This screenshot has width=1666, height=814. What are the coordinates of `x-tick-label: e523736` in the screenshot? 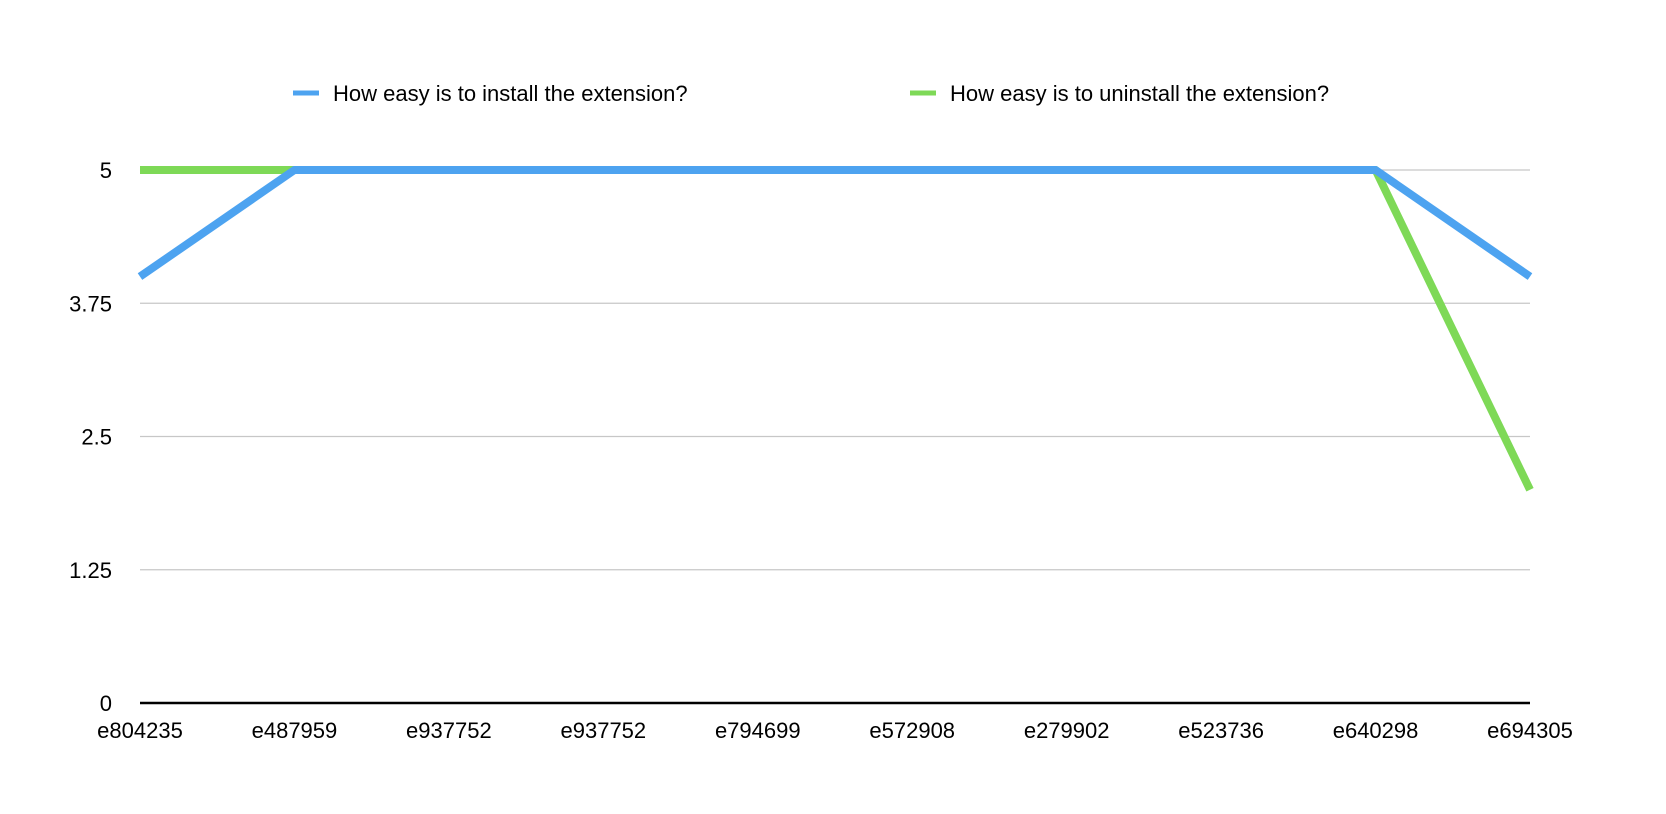 It's located at (1221, 730).